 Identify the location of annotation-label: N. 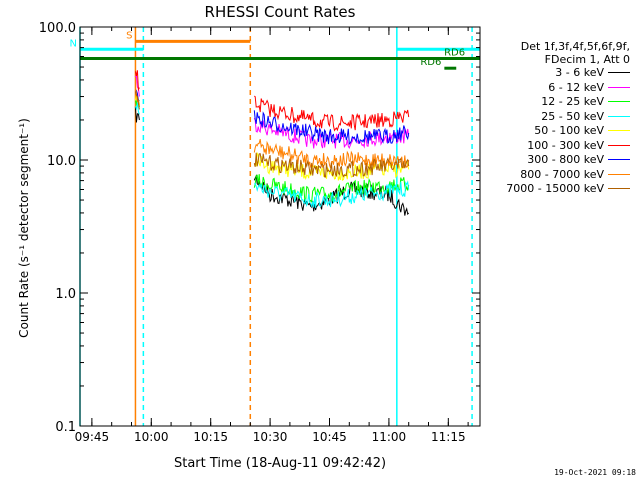
(73, 43).